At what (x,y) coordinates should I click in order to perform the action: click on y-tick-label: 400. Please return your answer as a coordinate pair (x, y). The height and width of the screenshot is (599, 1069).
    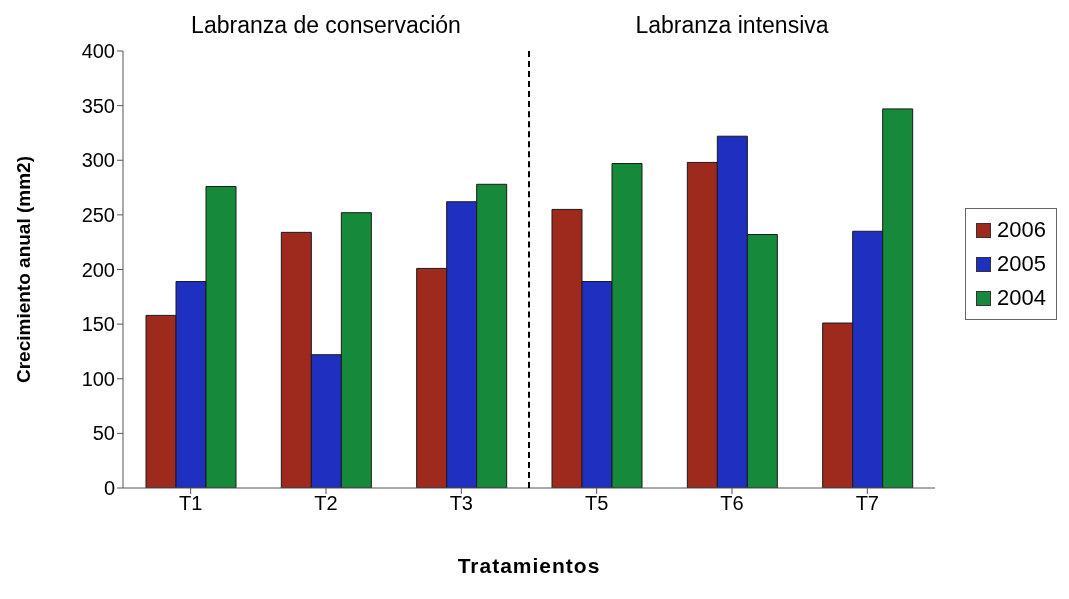
    Looking at the image, I should click on (98, 51).